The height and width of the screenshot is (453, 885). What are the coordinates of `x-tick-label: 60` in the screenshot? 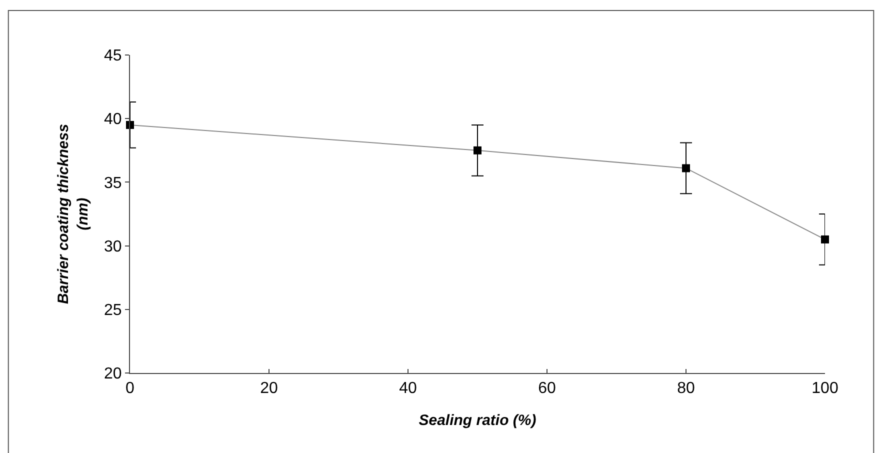 It's located at (547, 389).